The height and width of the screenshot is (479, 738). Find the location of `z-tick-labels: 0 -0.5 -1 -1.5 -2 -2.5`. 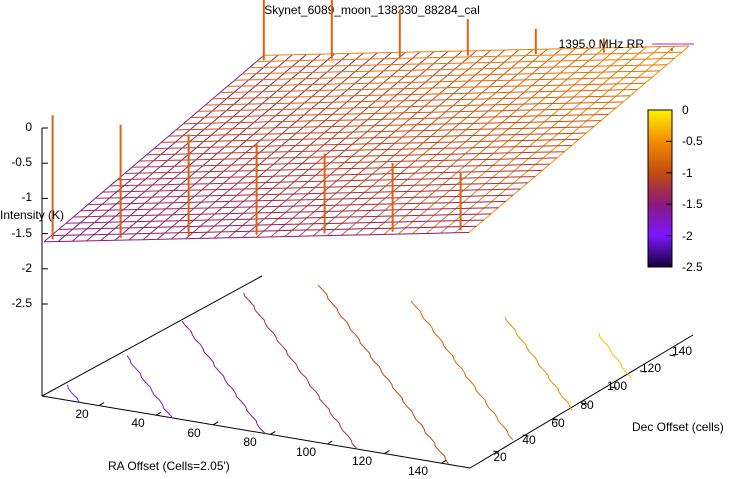

z-tick-labels: 0 -0.5 -1 -1.5 -2 -2.5 is located at coordinates (21, 215).